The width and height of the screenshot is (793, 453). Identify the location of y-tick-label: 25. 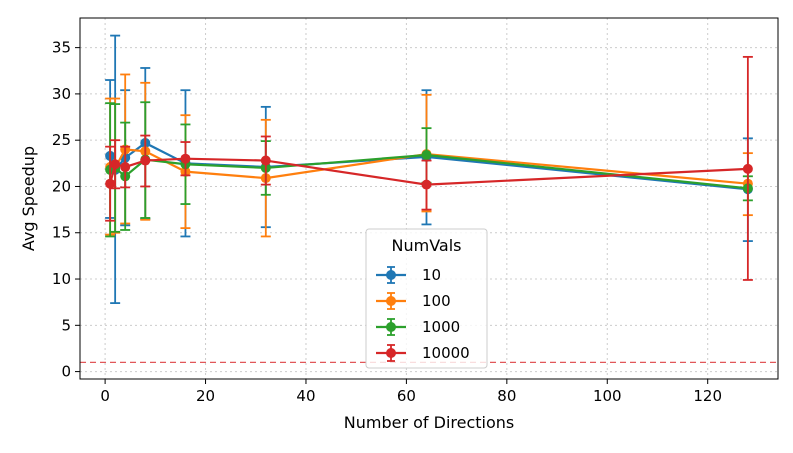
(61, 140).